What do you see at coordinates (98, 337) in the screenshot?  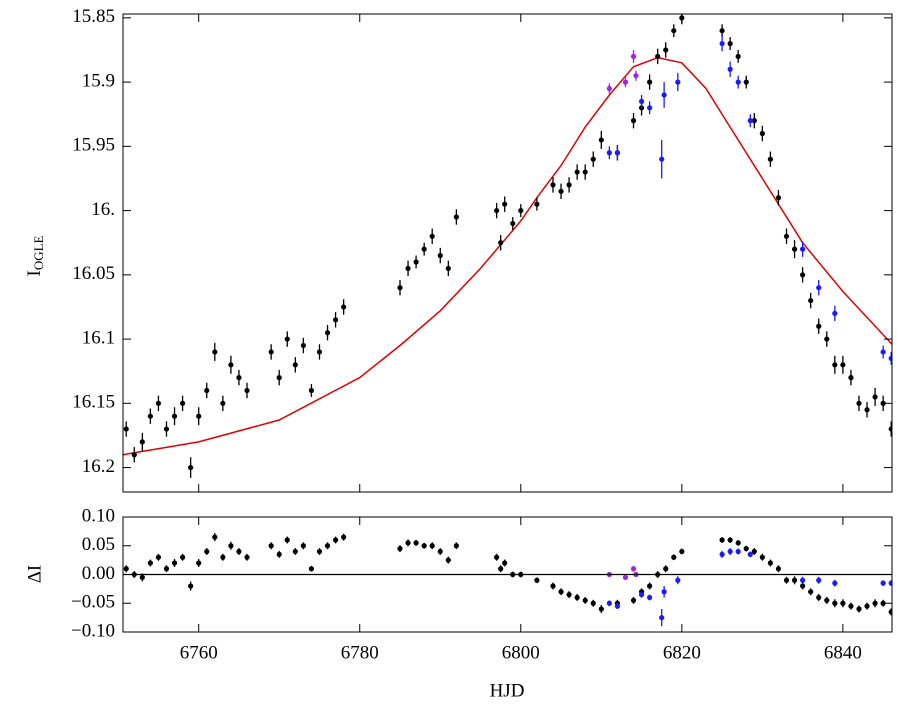 I see `y-tick-label: 16.1` at bounding box center [98, 337].